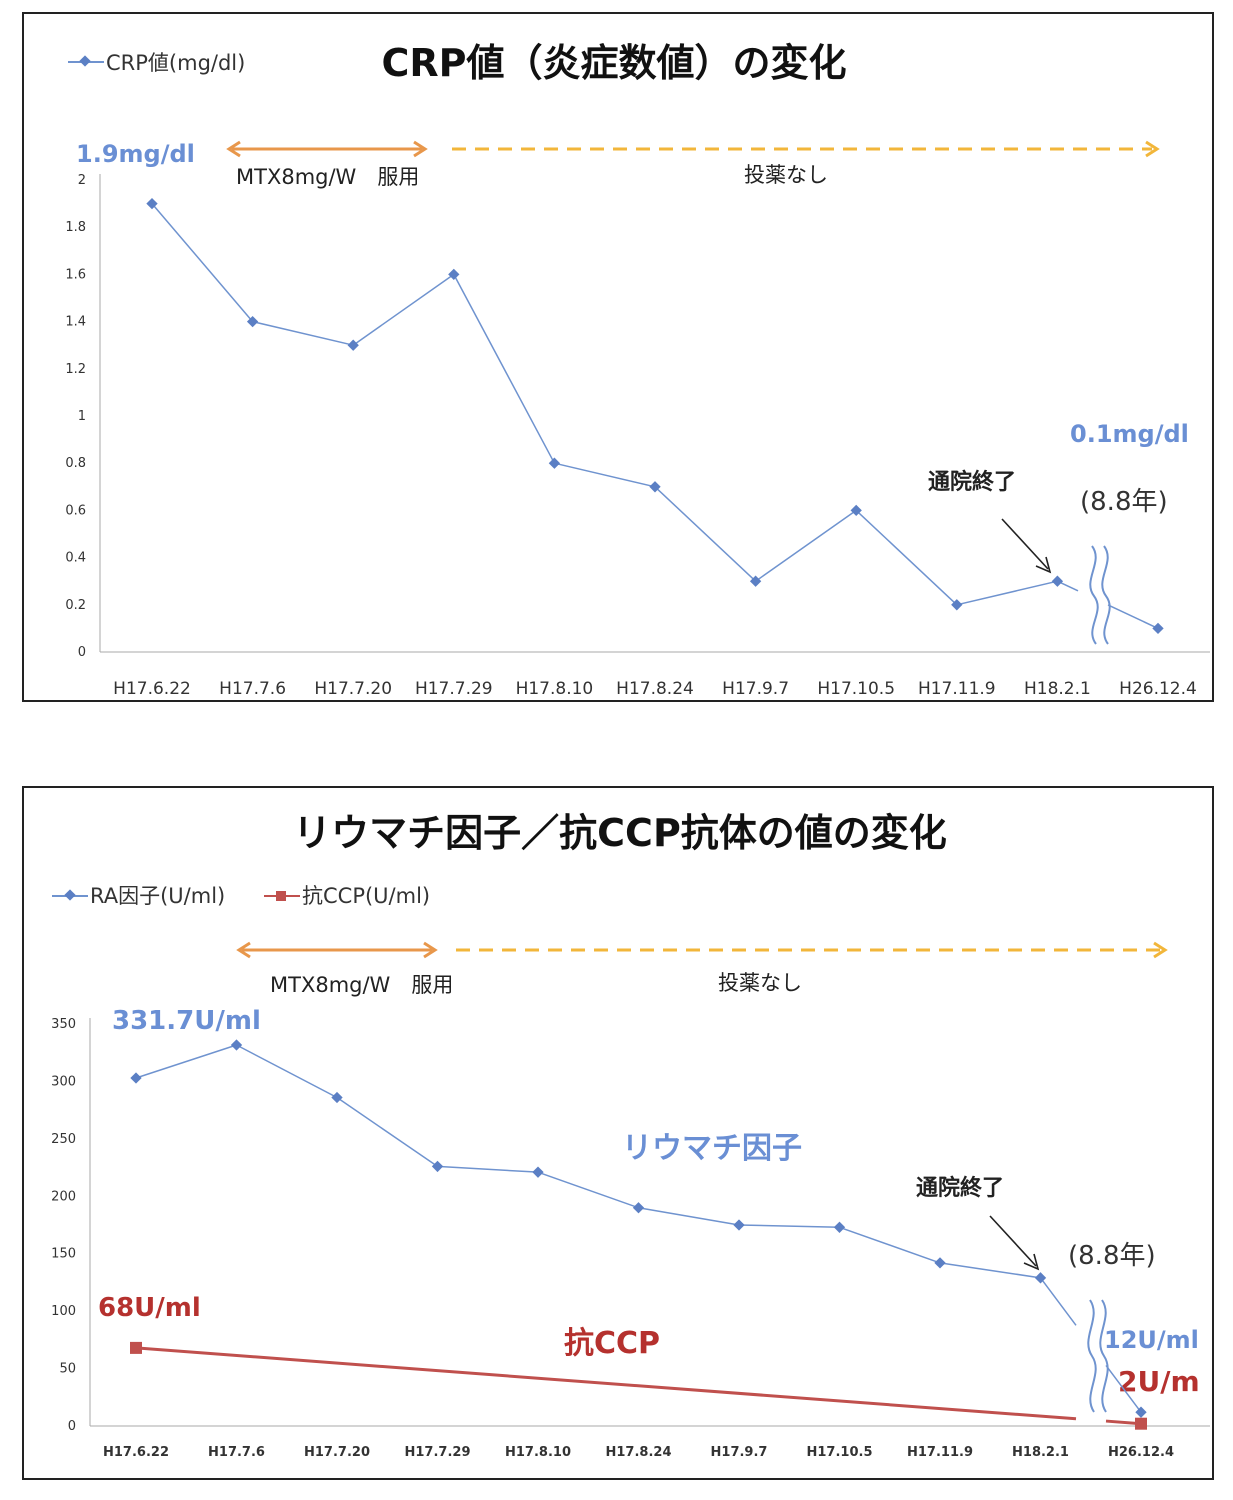 The image size is (1233, 1500). I want to click on ccp-legend-label: 抗CCP(U/ml), so click(366, 896).